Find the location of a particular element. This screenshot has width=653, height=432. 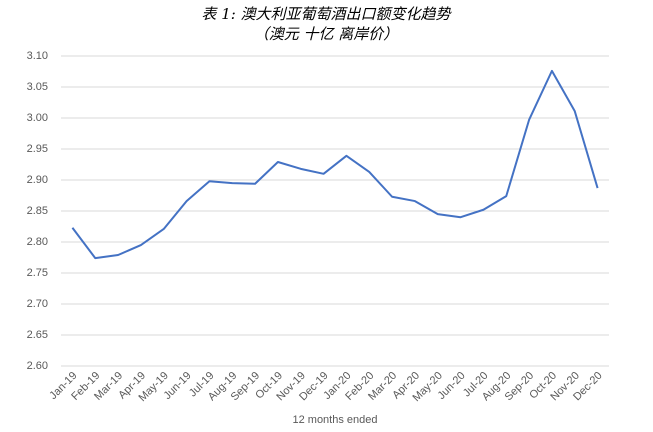

y-tick-label: 2.80 is located at coordinates (37, 242).